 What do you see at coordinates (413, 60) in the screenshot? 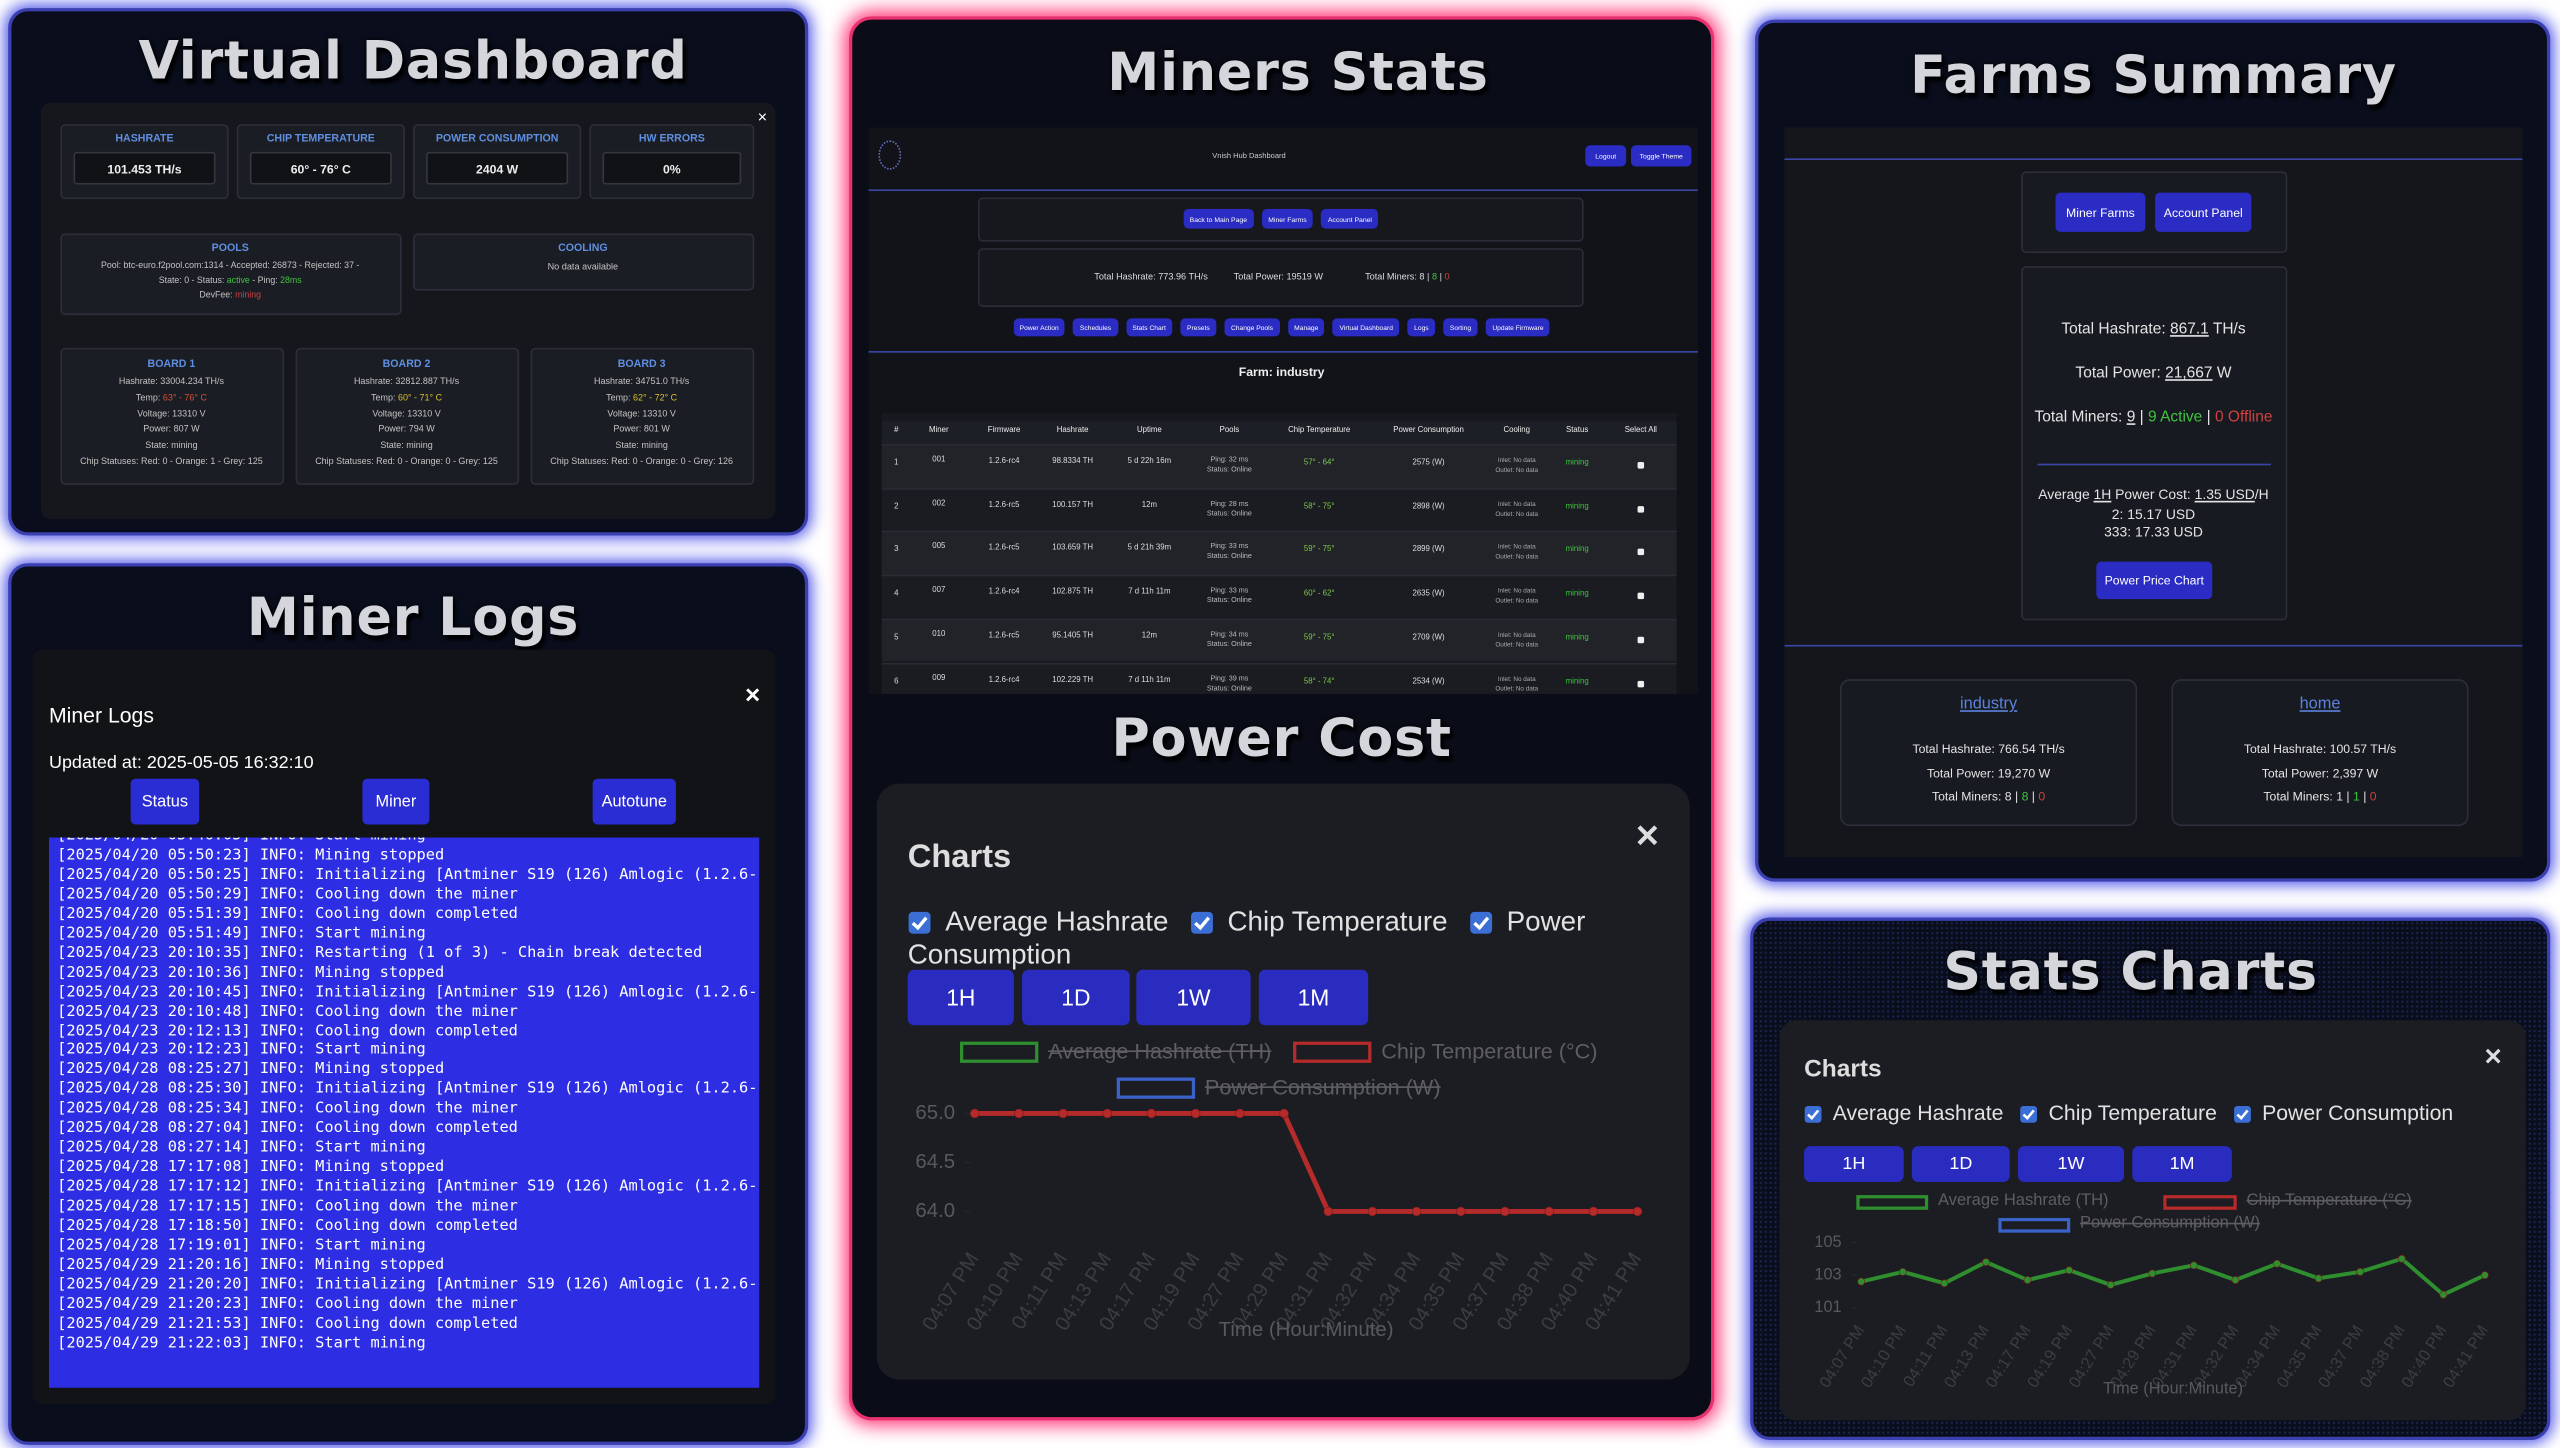
I see `panel-title: Virtual Dashboard` at bounding box center [413, 60].